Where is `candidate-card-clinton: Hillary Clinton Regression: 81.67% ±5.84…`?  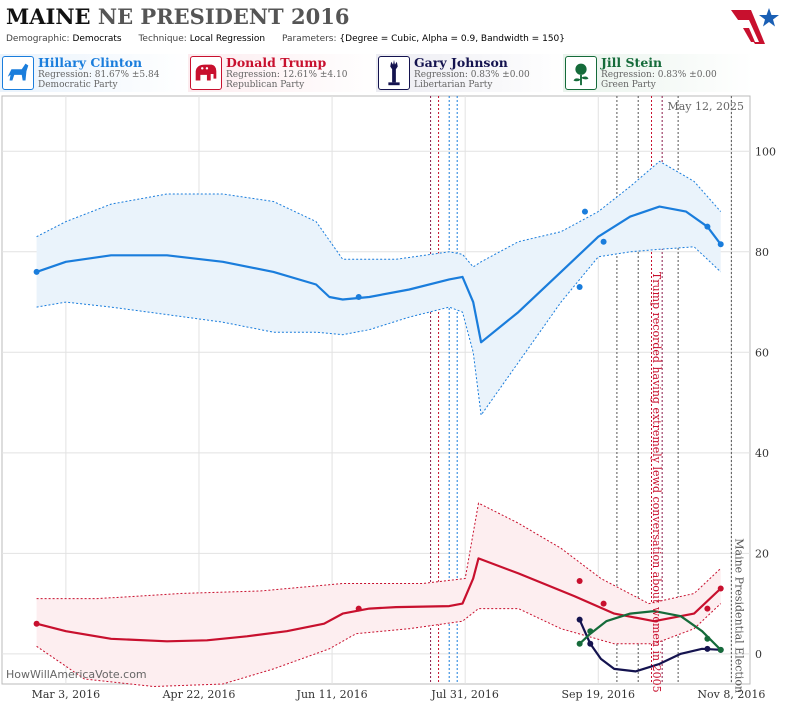
candidate-card-clinton: Hillary Clinton Regression: 81.67% ±5.84… is located at coordinates (95, 73).